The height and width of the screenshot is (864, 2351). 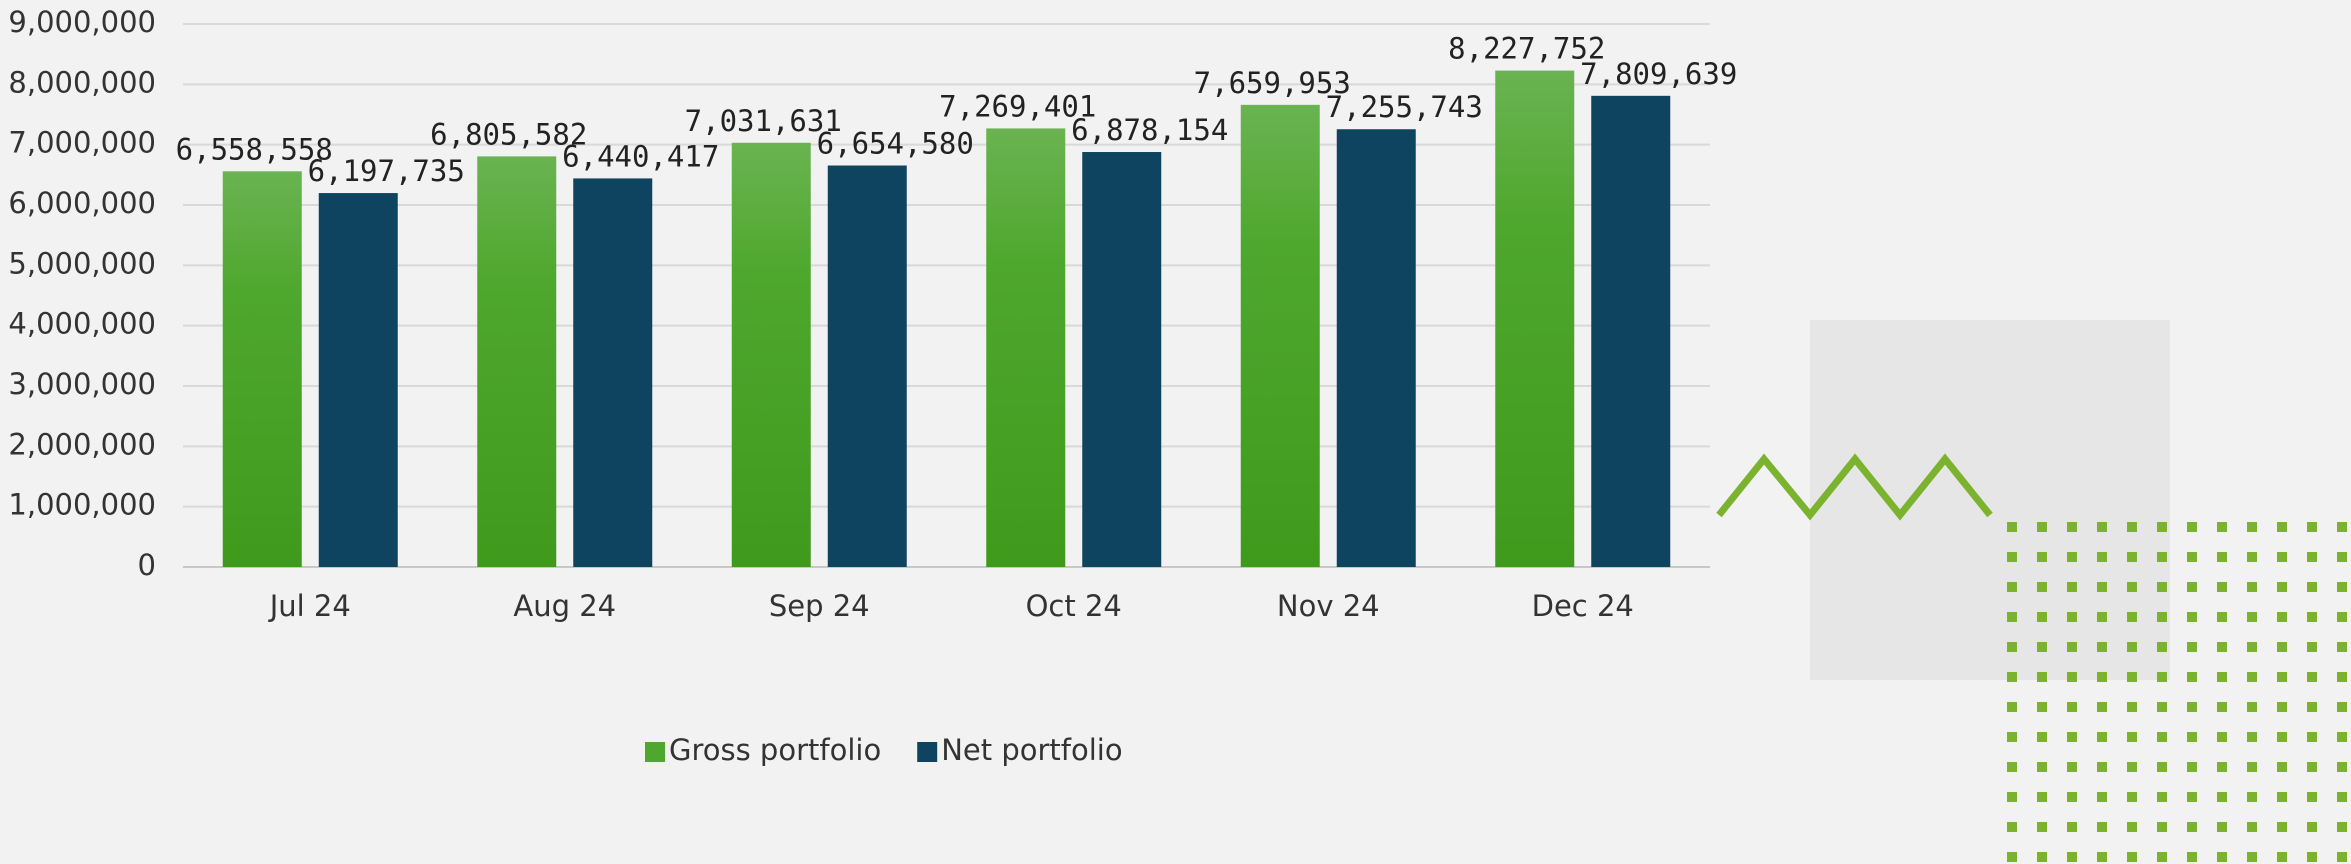 What do you see at coordinates (1526, 49) in the screenshot?
I see `data-label: 8,227,752` at bounding box center [1526, 49].